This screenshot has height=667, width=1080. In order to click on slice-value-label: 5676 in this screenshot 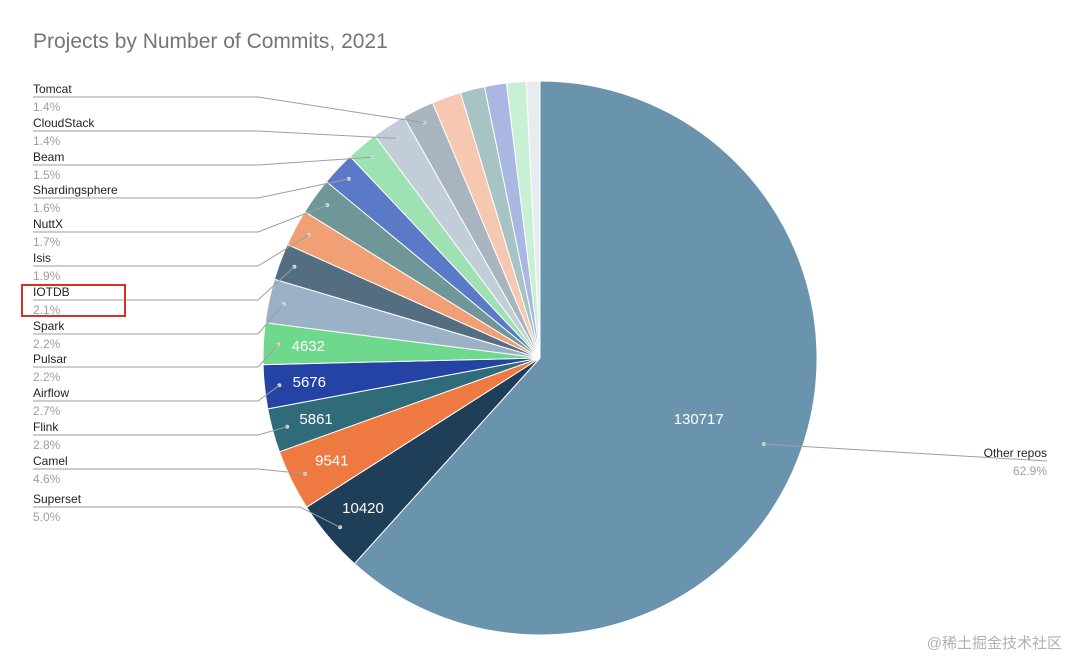, I will do `click(309, 382)`.